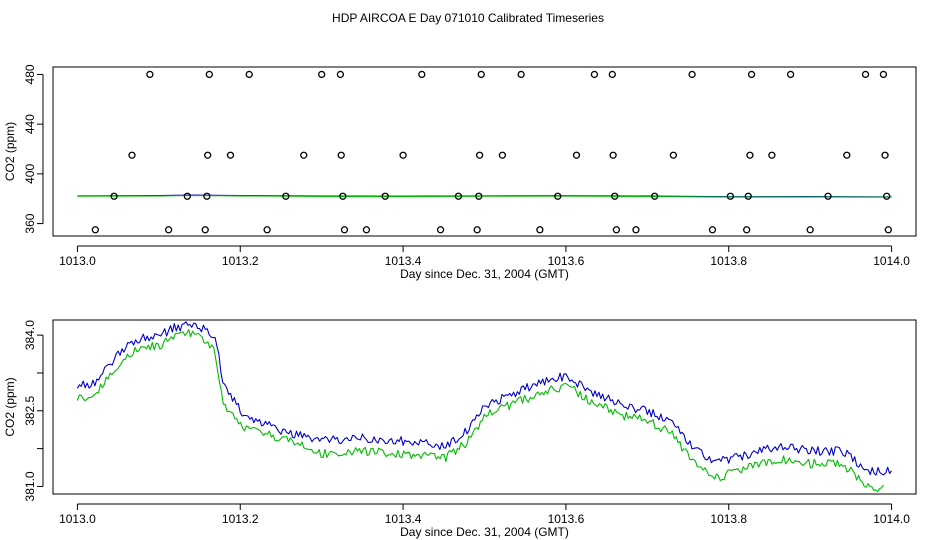 This screenshot has width=936, height=540. What do you see at coordinates (484, 196) in the screenshot?
I see `series-line-green` at bounding box center [484, 196].